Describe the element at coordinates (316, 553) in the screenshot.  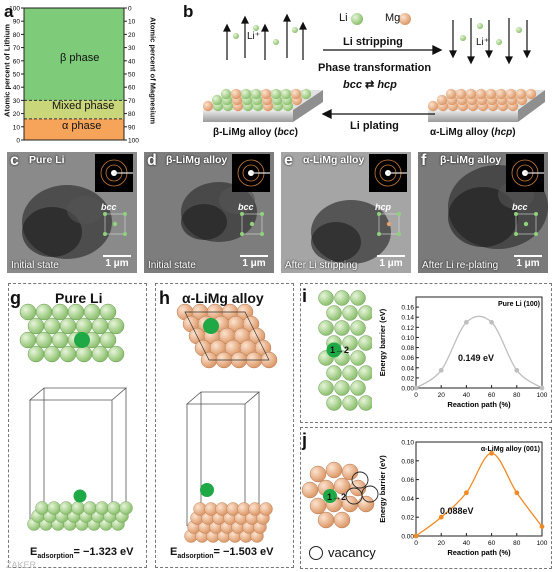
I see `vacancy-icon` at that location.